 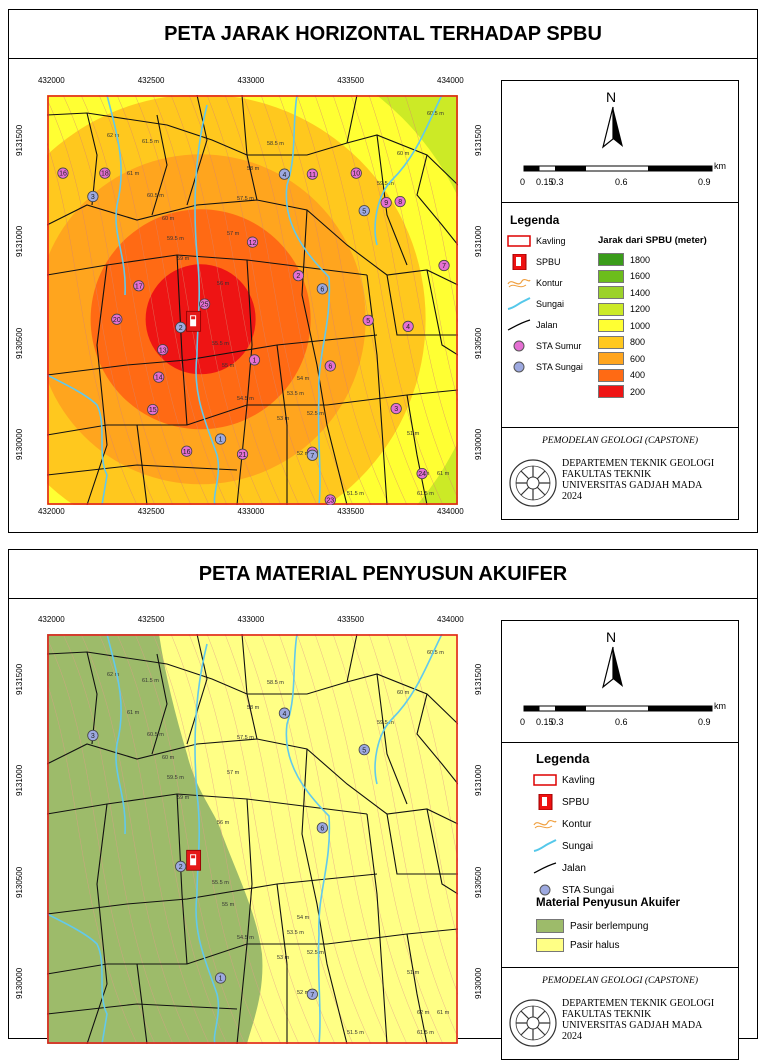 I want to click on contour-label: 57 m, so click(x=233, y=234).